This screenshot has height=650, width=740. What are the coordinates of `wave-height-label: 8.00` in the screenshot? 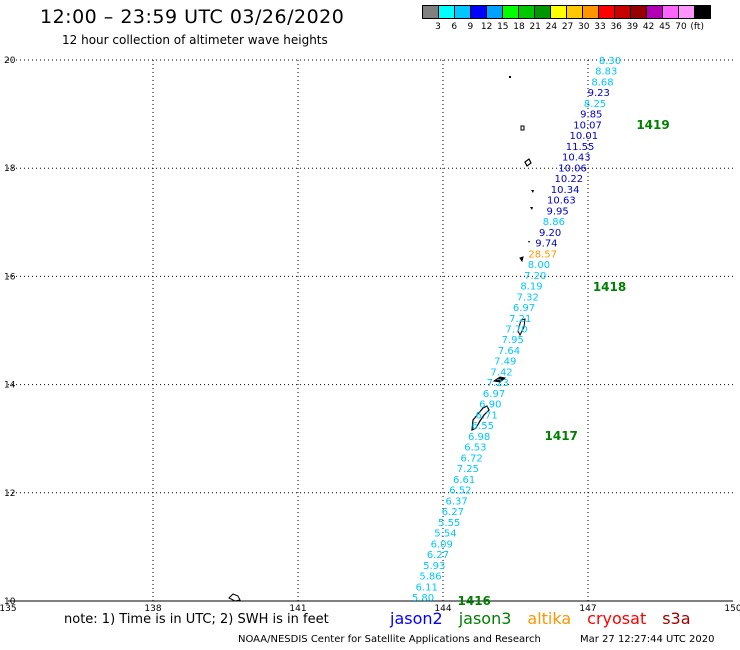 It's located at (539, 265).